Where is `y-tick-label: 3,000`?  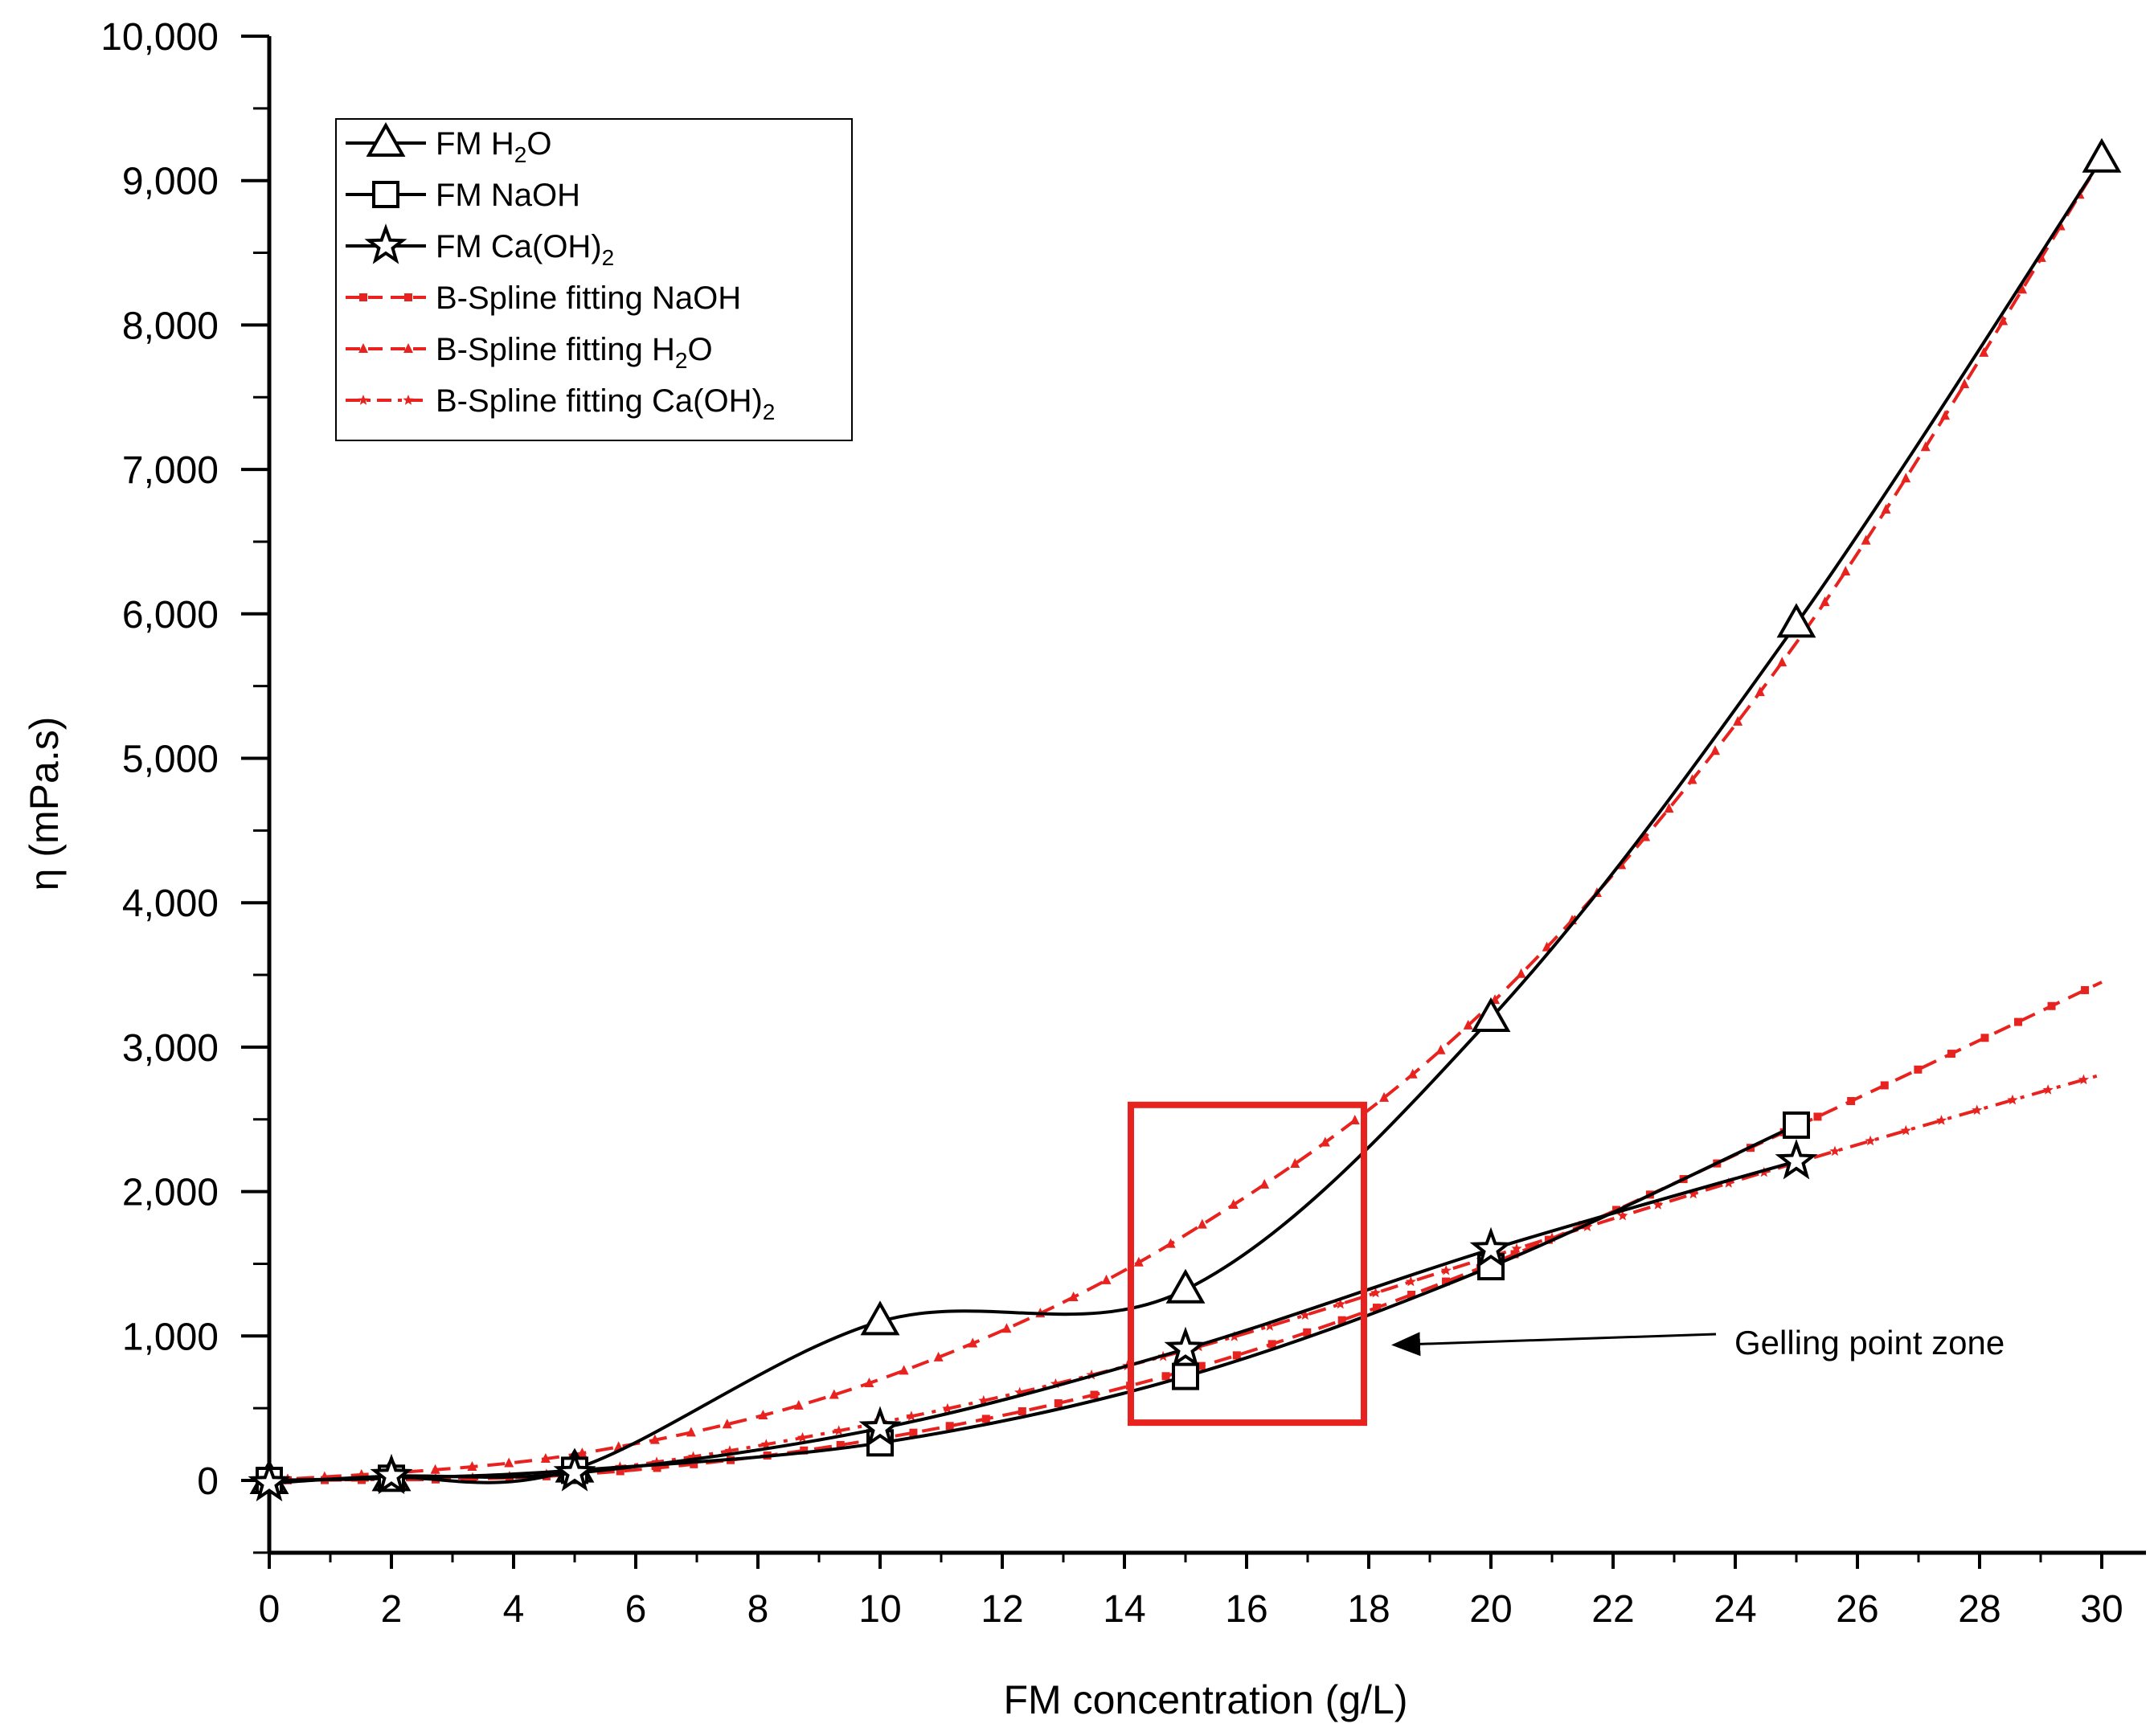
y-tick-label: 3,000 is located at coordinates (170, 1048).